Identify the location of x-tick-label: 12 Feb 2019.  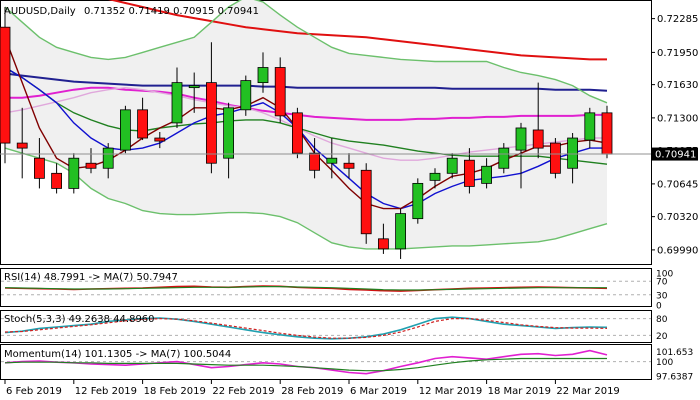
(106, 391).